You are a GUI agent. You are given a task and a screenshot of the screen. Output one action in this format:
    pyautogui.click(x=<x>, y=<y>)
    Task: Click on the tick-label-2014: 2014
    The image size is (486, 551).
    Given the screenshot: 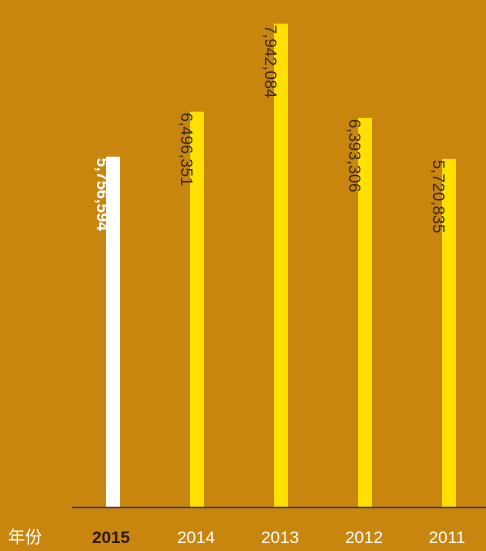 What is the action you would take?
    pyautogui.click(x=196, y=537)
    